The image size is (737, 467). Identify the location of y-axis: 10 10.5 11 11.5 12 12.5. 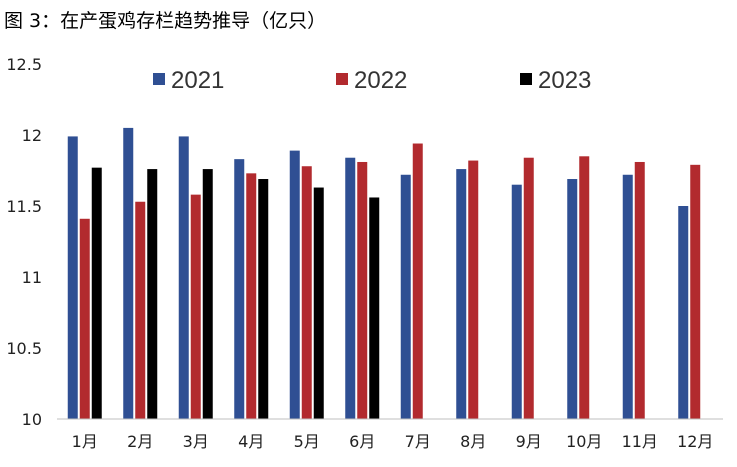
(24, 242).